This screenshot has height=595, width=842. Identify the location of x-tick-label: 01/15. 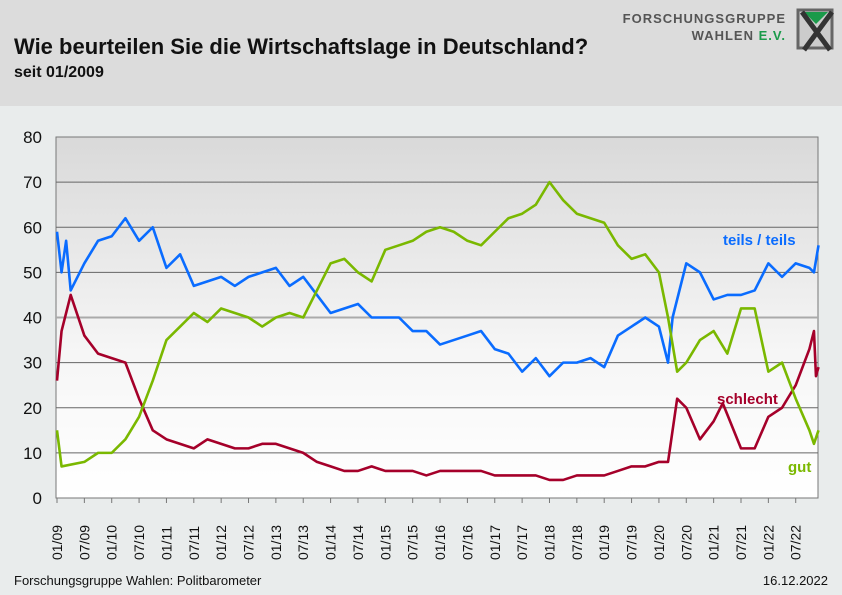
(385, 542).